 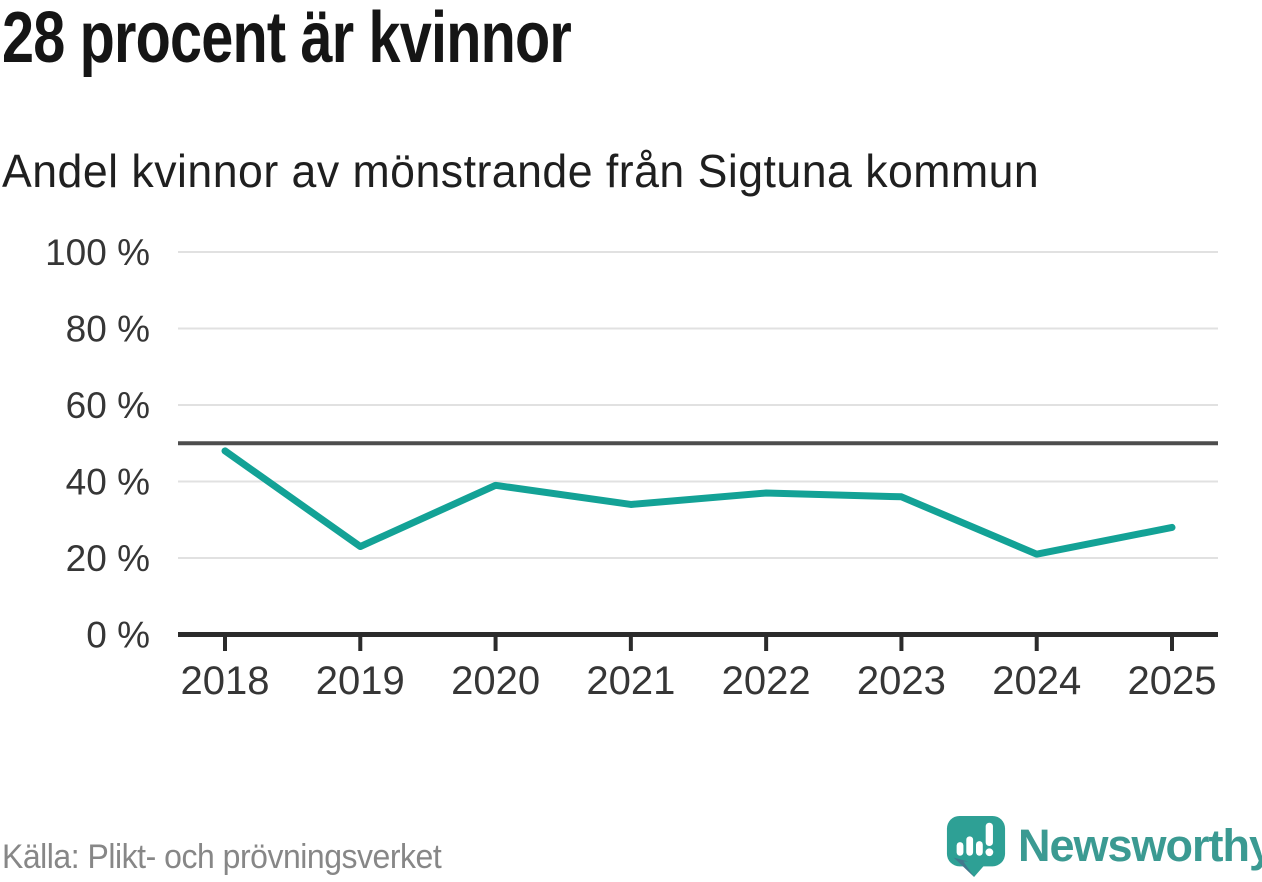 I want to click on x-axis-label: 2022, so click(x=766, y=681).